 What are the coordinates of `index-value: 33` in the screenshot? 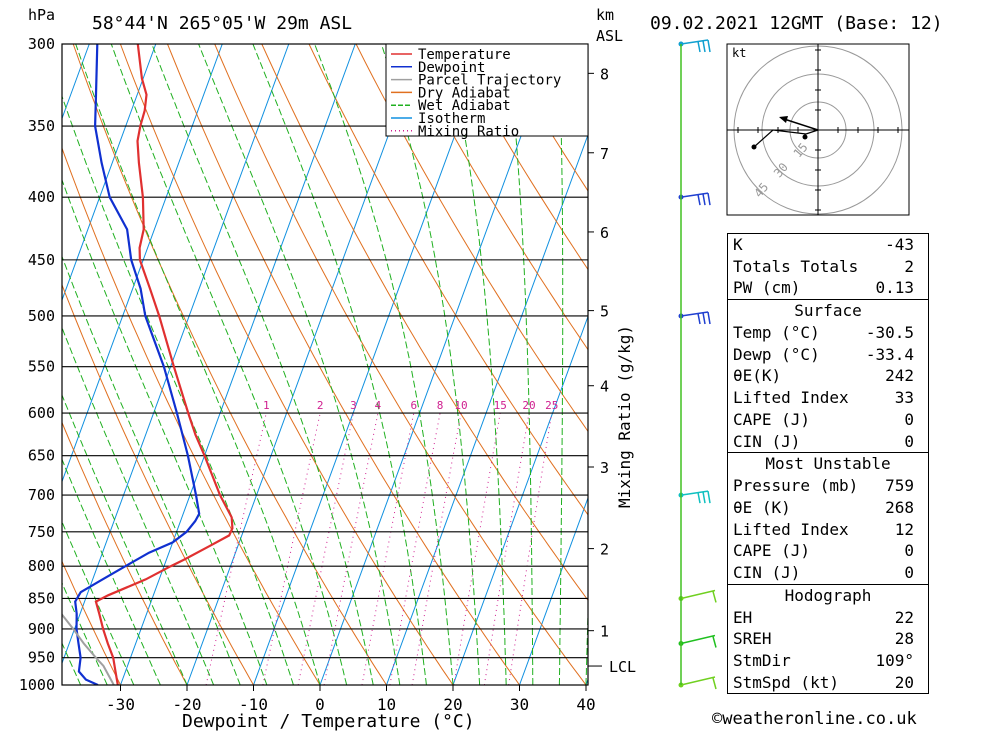 It's located at (904, 398).